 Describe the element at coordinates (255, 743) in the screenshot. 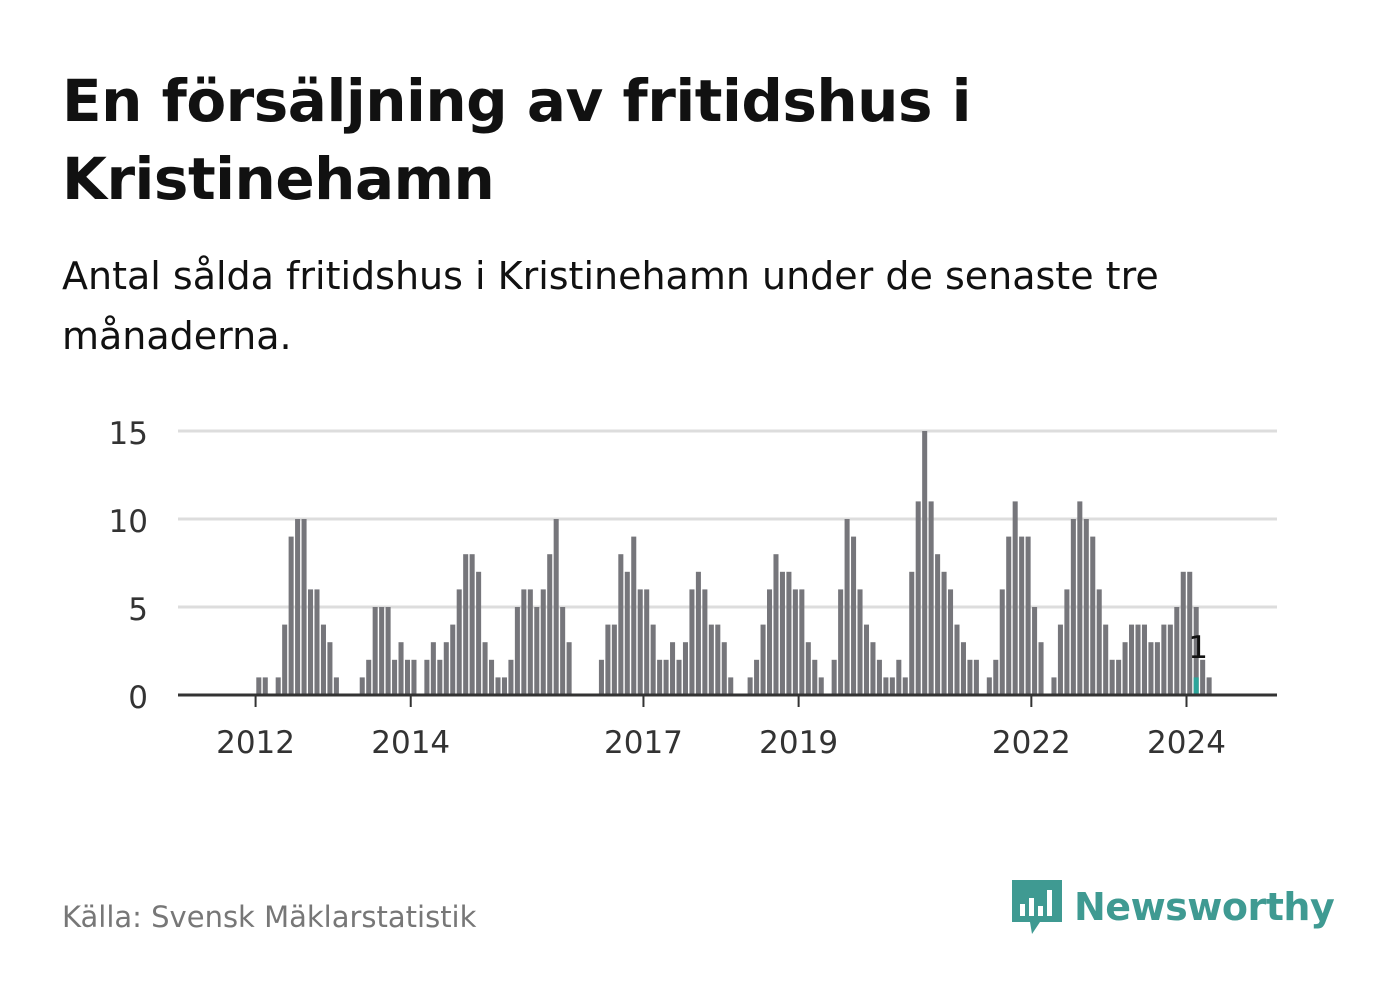

I see `x-tick-label: 2012` at that location.